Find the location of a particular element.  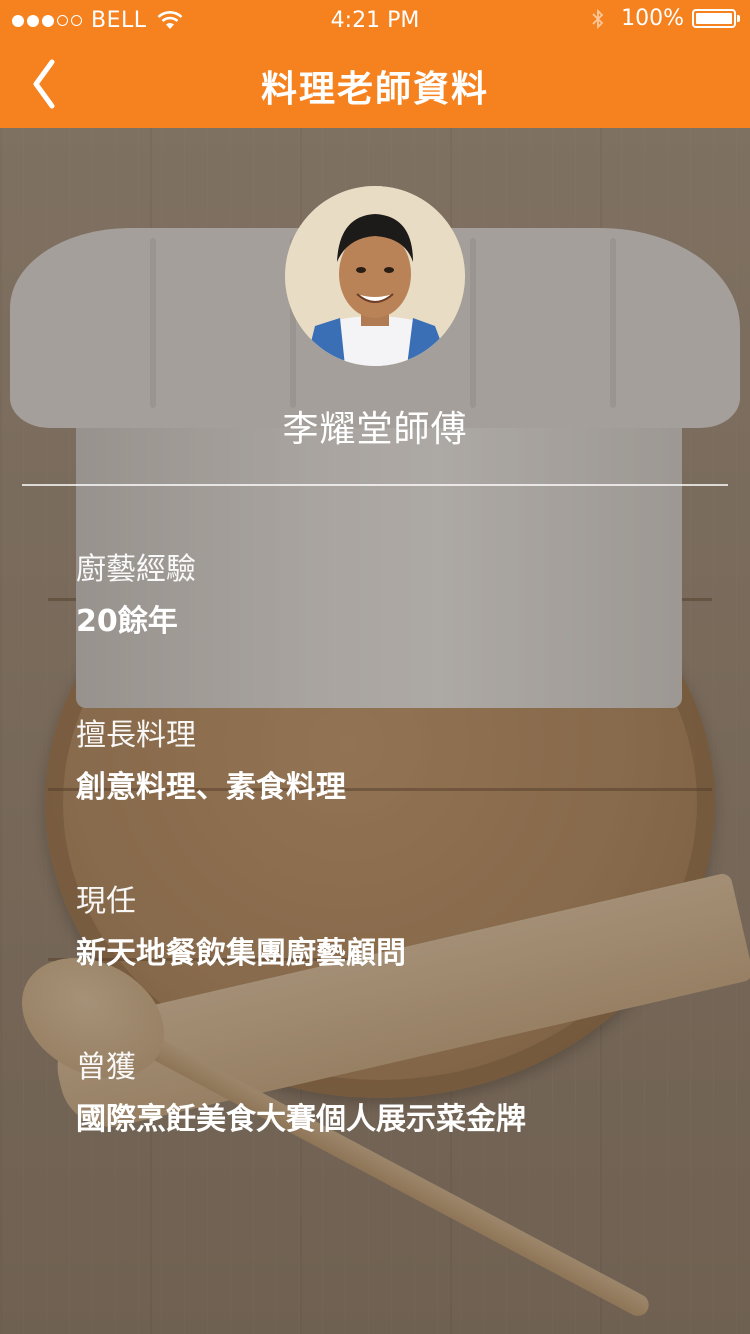

status-time: 4:21 PM is located at coordinates (375, 20).